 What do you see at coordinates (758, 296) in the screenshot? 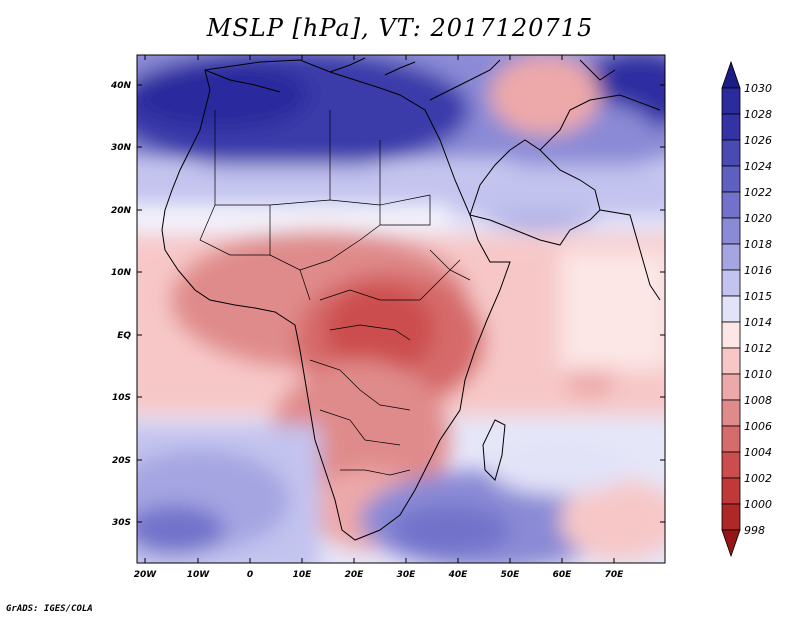
I see `colorbar-label: 1015` at bounding box center [758, 296].